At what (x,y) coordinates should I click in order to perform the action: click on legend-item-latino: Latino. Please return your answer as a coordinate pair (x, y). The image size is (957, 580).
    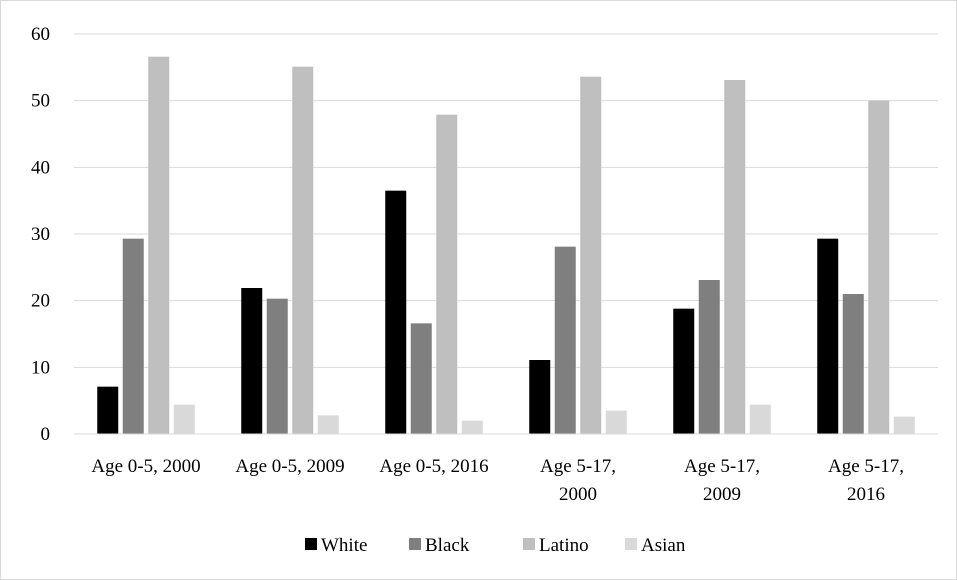
    Looking at the image, I should click on (556, 545).